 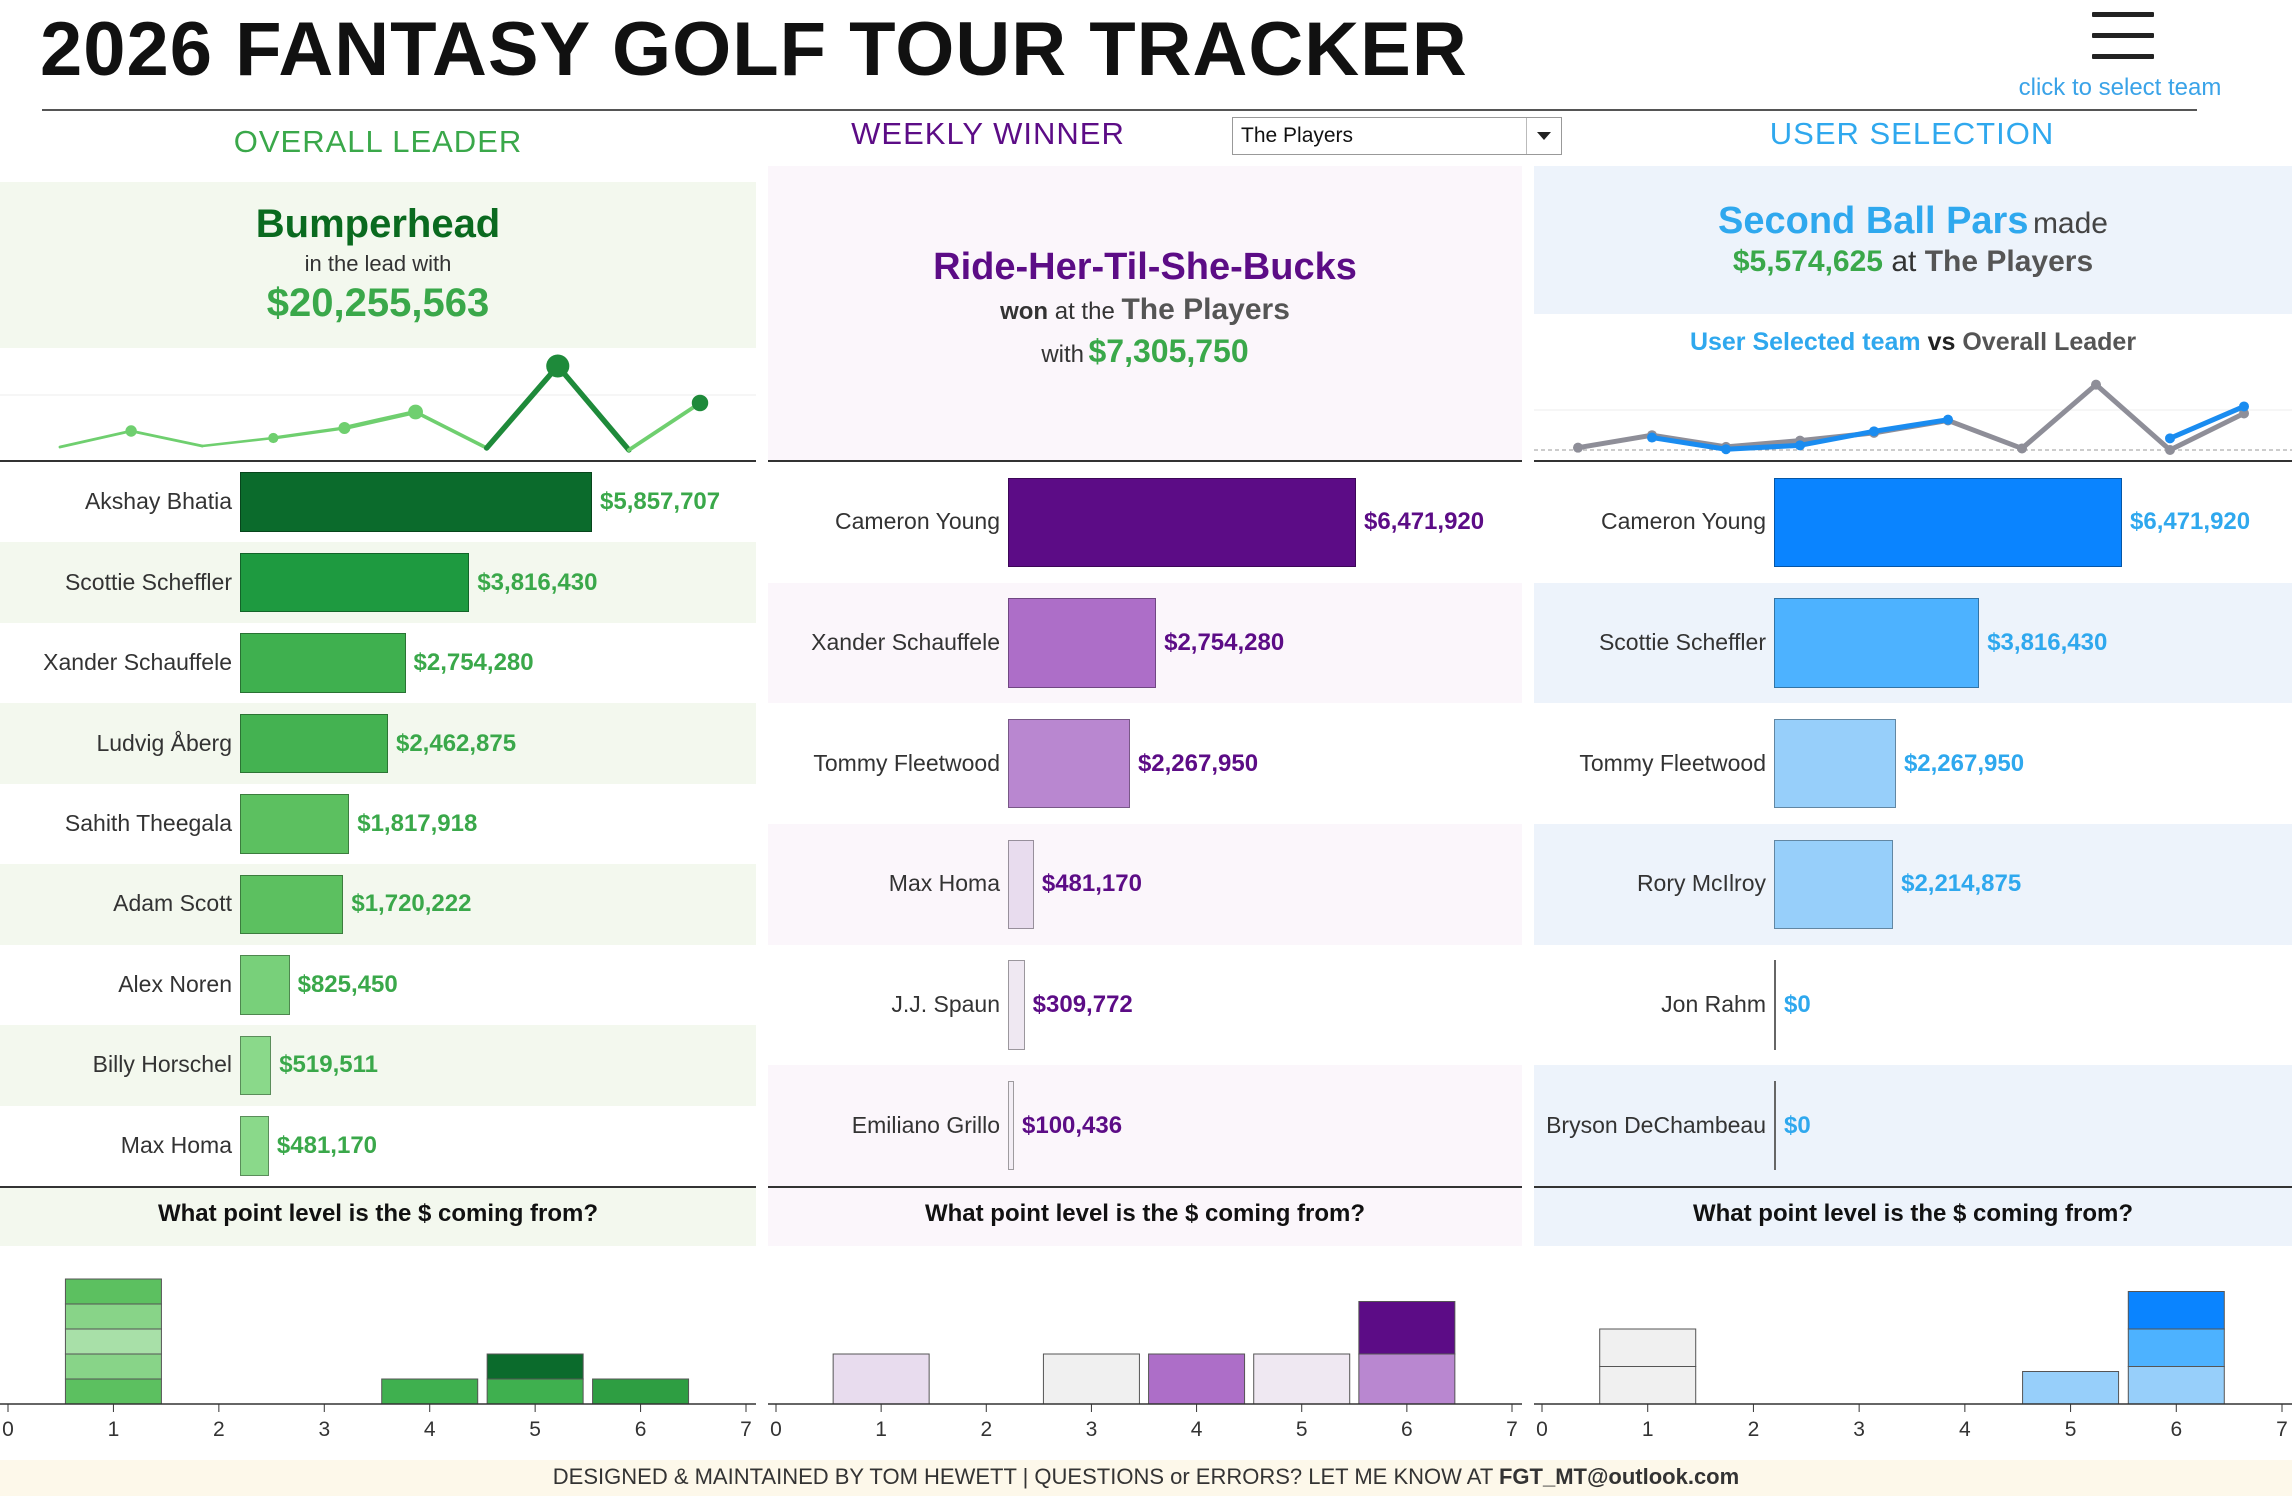 What do you see at coordinates (176, 1144) in the screenshot?
I see `player-name-label: Max Homa` at bounding box center [176, 1144].